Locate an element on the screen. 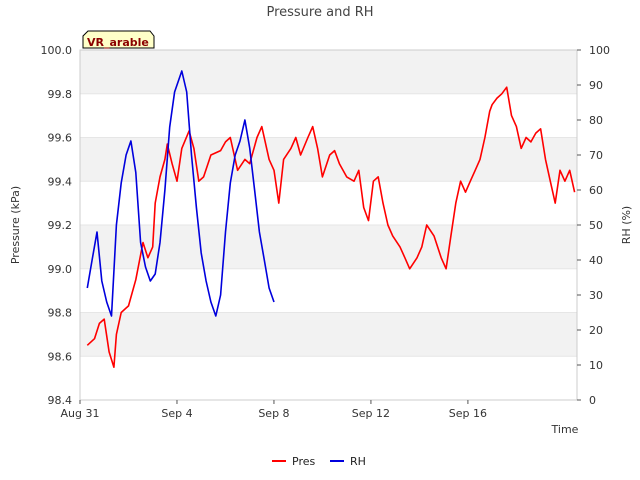  y-axis-title-right: RH (%) is located at coordinates (626, 225).